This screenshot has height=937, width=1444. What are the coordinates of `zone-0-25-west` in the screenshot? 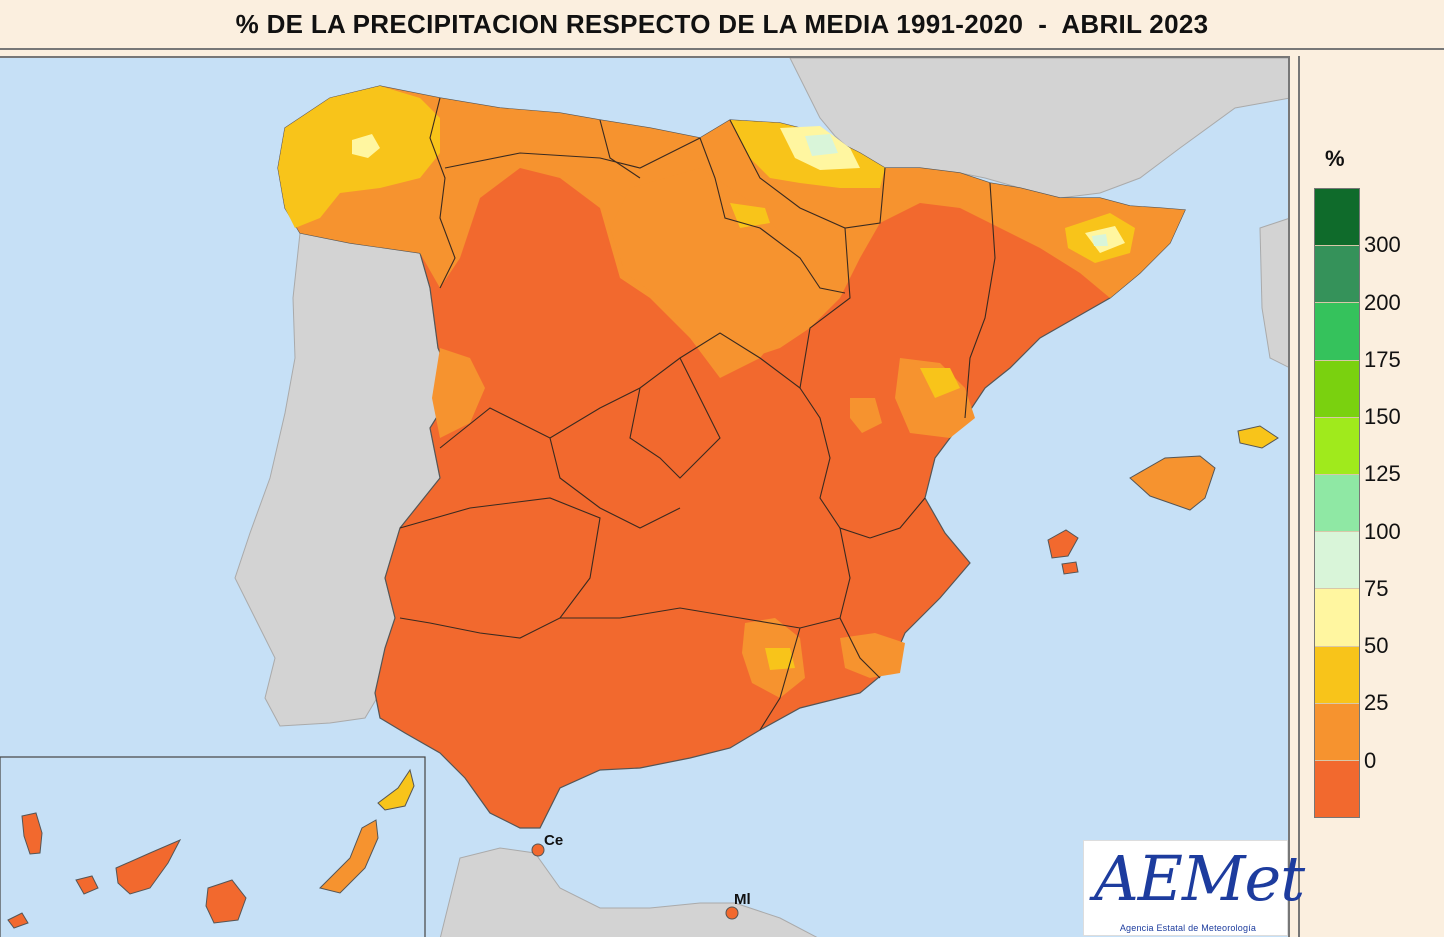 It's located at (458, 393).